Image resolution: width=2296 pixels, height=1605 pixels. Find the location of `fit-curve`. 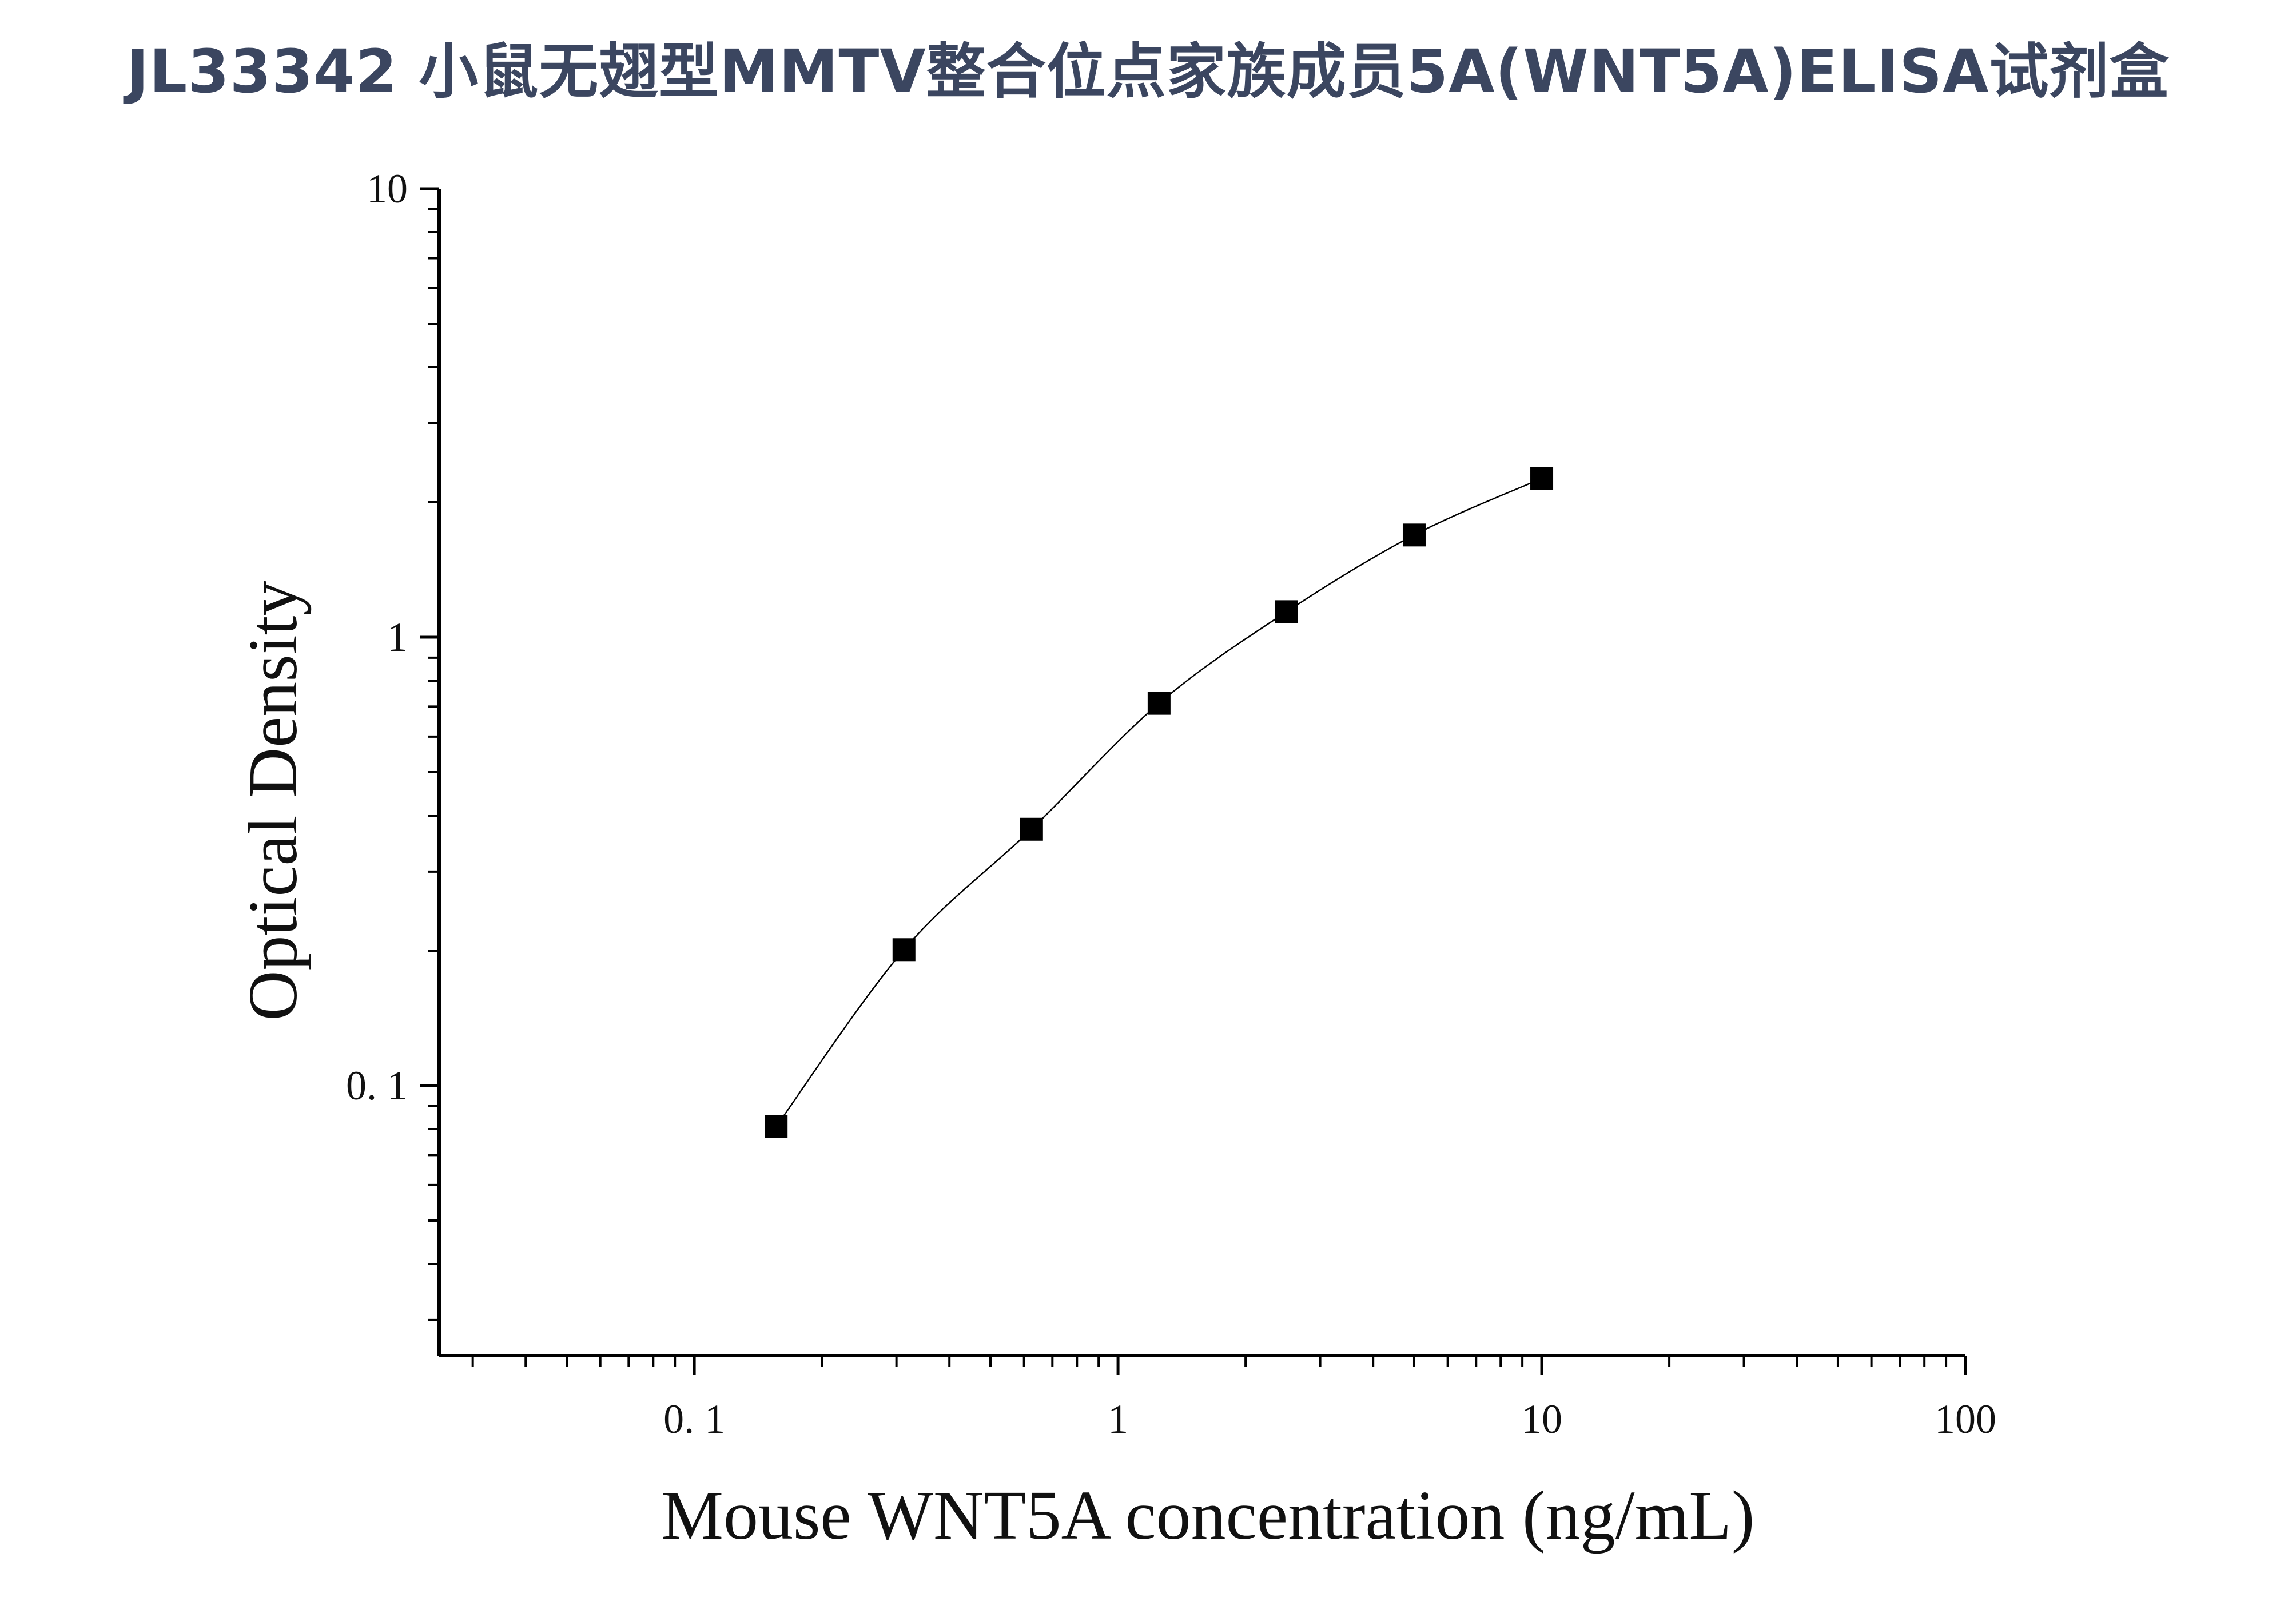

fit-curve is located at coordinates (1158, 802).